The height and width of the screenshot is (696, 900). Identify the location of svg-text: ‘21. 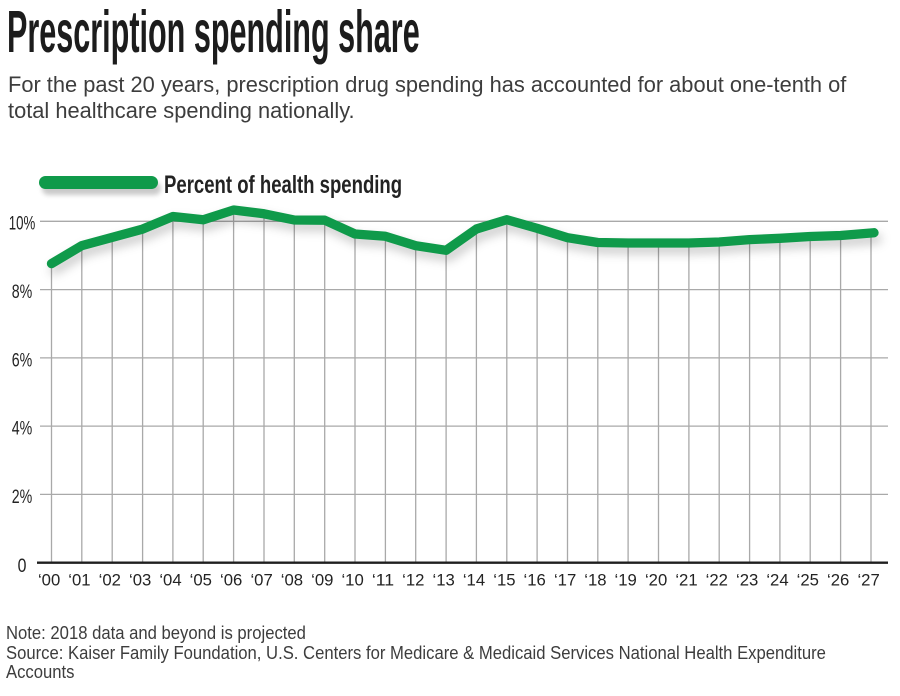
(686, 580).